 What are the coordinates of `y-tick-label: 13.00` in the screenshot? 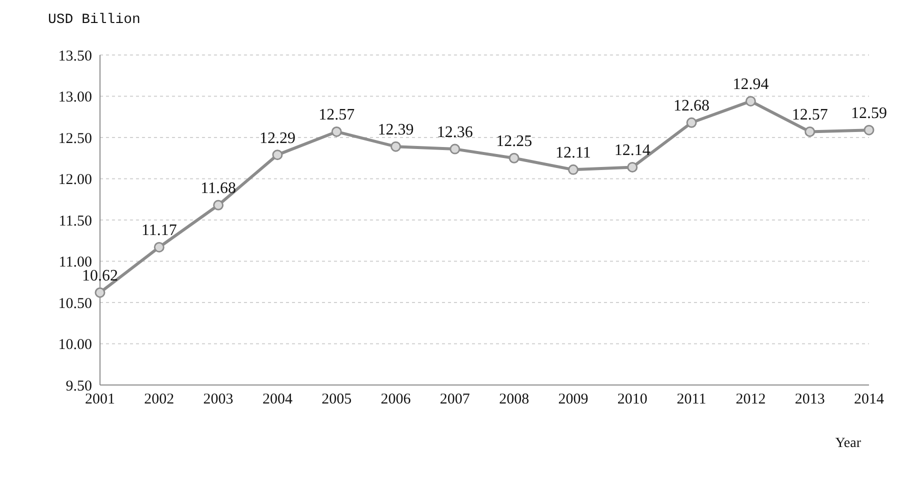 It's located at (75, 98).